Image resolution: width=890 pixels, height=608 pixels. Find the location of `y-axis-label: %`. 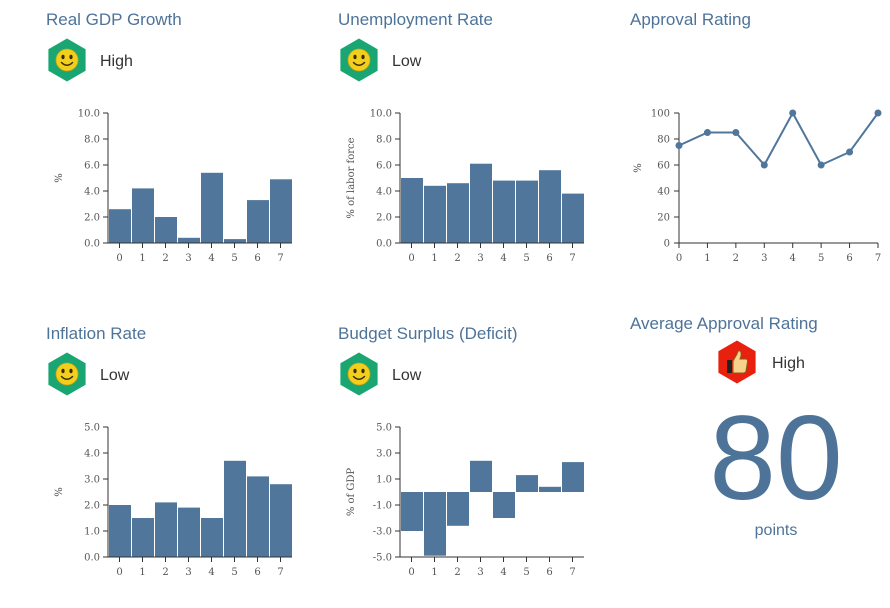

y-axis-label: % is located at coordinates (638, 168).